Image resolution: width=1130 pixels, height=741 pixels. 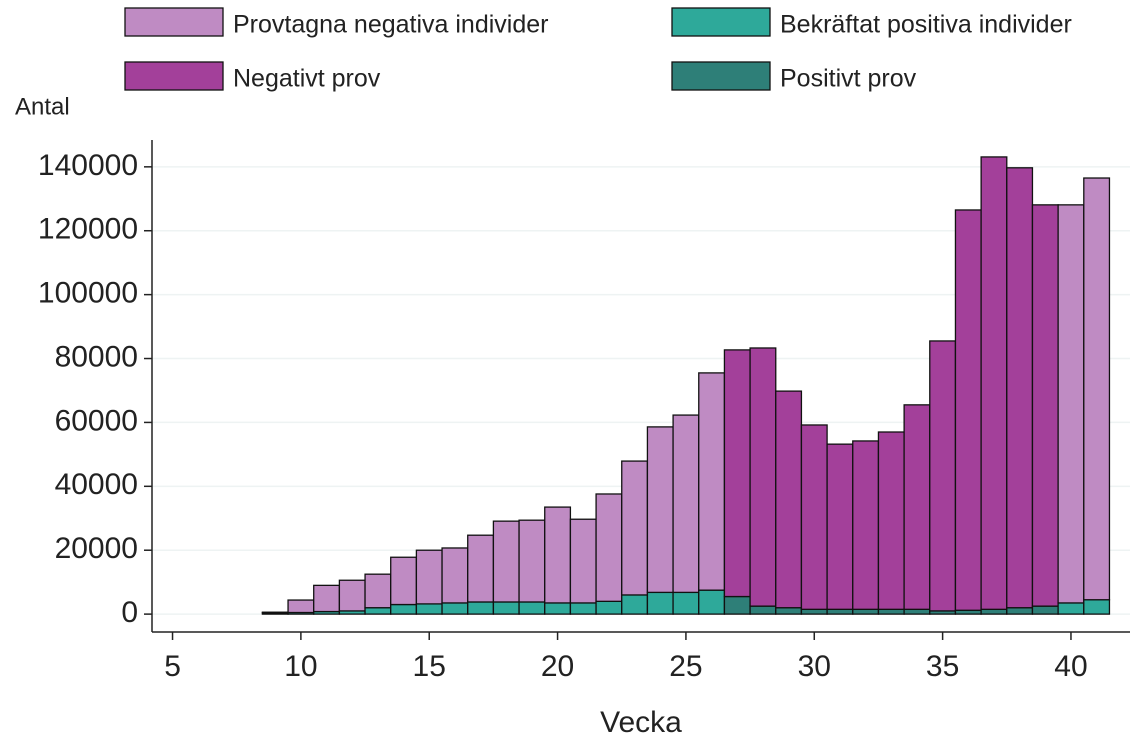 What do you see at coordinates (814, 666) in the screenshot?
I see `x-tick-label: 30` at bounding box center [814, 666].